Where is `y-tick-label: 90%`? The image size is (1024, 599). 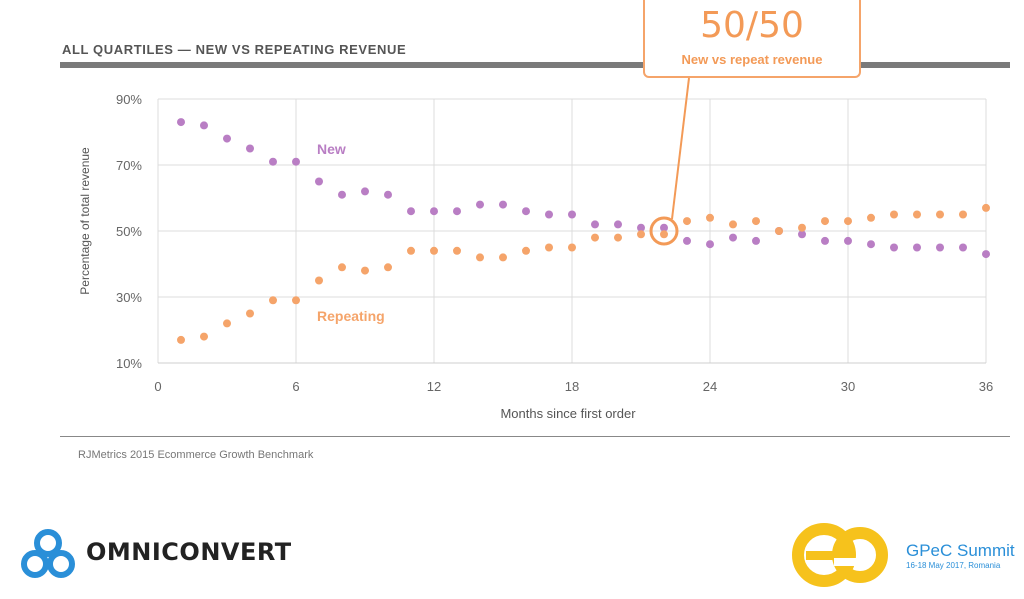
y-tick-label: 90% is located at coordinates (129, 99).